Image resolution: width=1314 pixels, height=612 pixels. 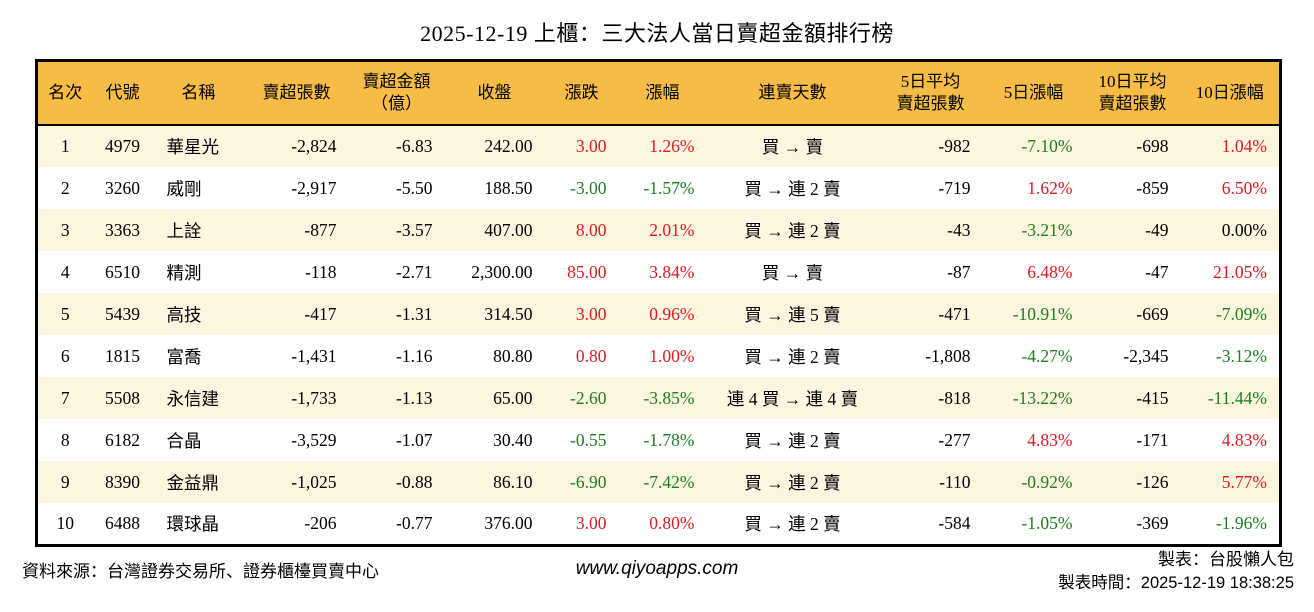 What do you see at coordinates (959, 229) in the screenshot?
I see `cell-avg5: -43` at bounding box center [959, 229].